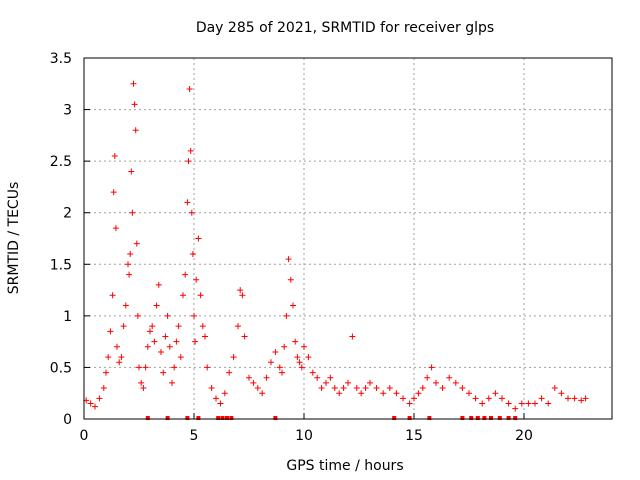 This screenshot has height=480, width=640. What do you see at coordinates (61, 59) in the screenshot?
I see `y-tick-label: 3.5` at bounding box center [61, 59].